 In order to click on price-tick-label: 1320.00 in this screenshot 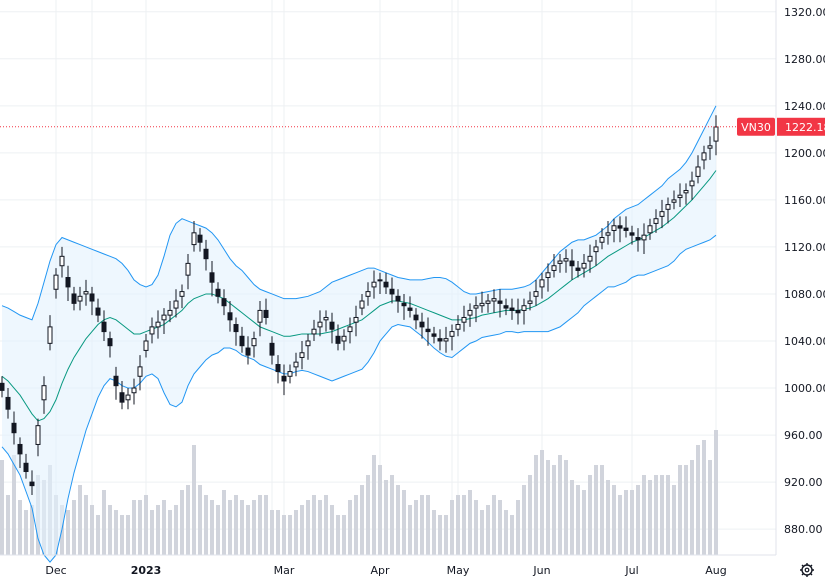, I will do `click(804, 12)`.